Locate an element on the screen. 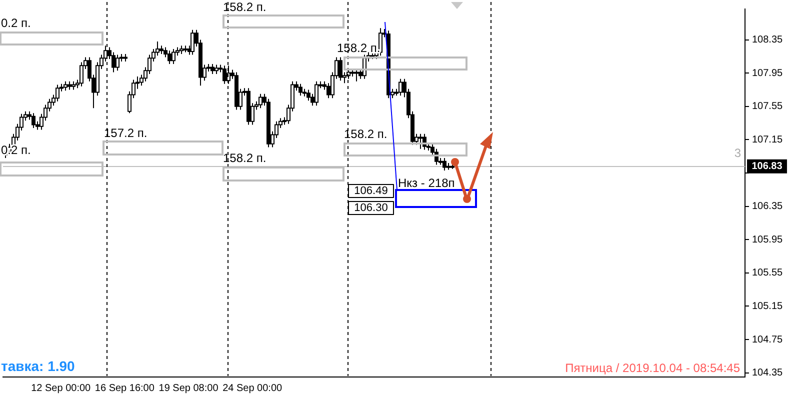 Image resolution: width=788 pixels, height=399 pixels. x-tick-label: 19 Sep 08:00 is located at coordinates (188, 388).